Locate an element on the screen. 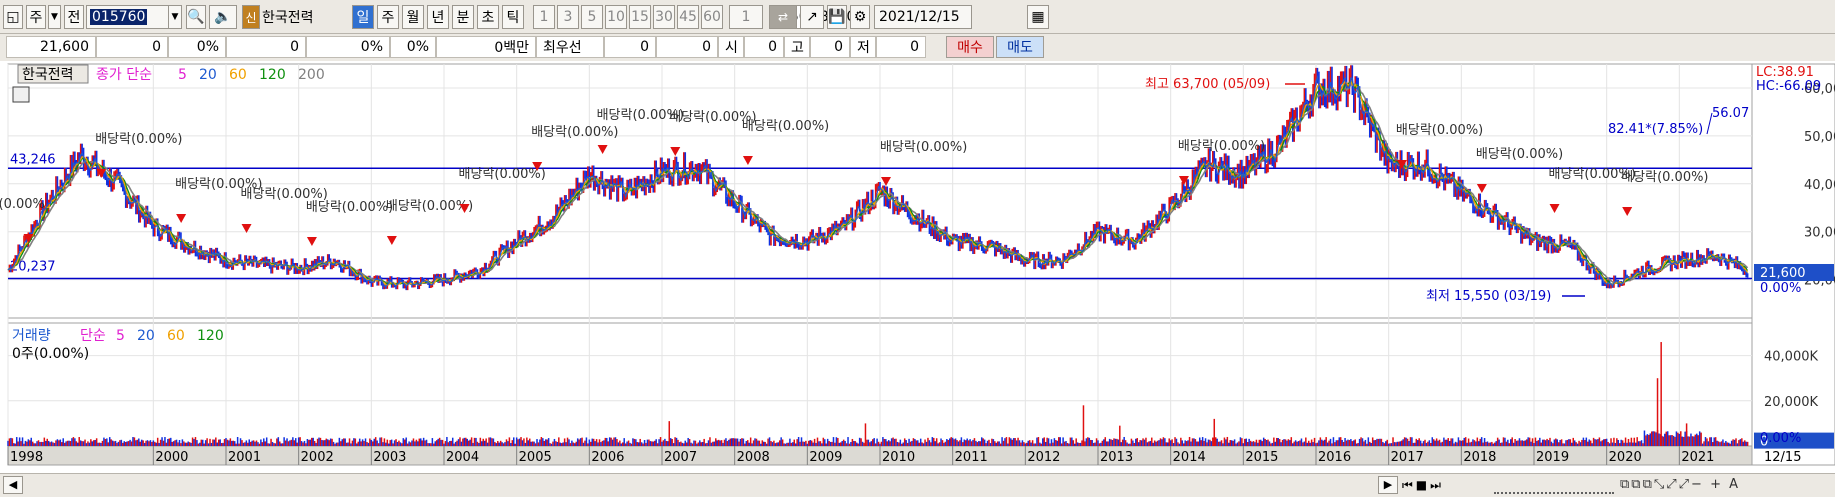  legend-ma-label: 종가 단순 is located at coordinates (124, 75).